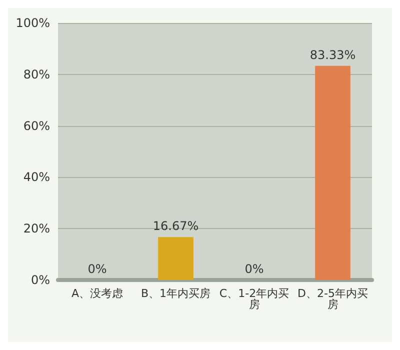 The image size is (400, 350). What do you see at coordinates (33, 23) in the screenshot?
I see `y-tick-label: 100%` at bounding box center [33, 23].